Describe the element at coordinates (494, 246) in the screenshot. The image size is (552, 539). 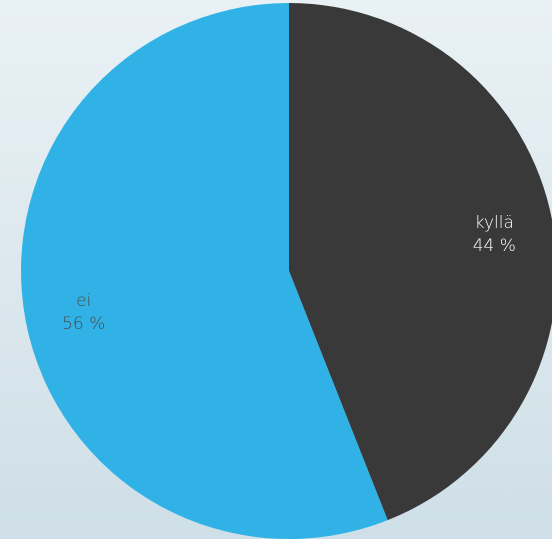
I see `slice-value-label: 44 %` at that location.